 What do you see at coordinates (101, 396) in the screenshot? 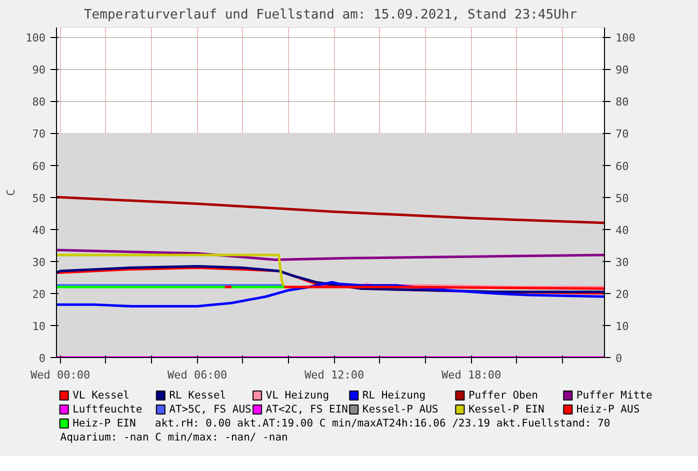
I see `legend-label: VL Kessel` at bounding box center [101, 396].